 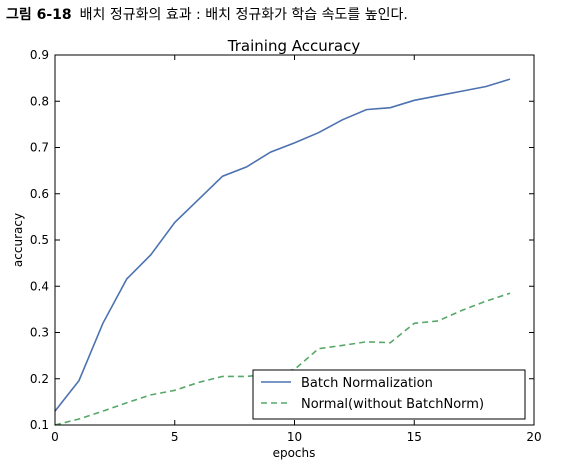 I want to click on y-tick-label: 0.2, so click(x=39, y=379).